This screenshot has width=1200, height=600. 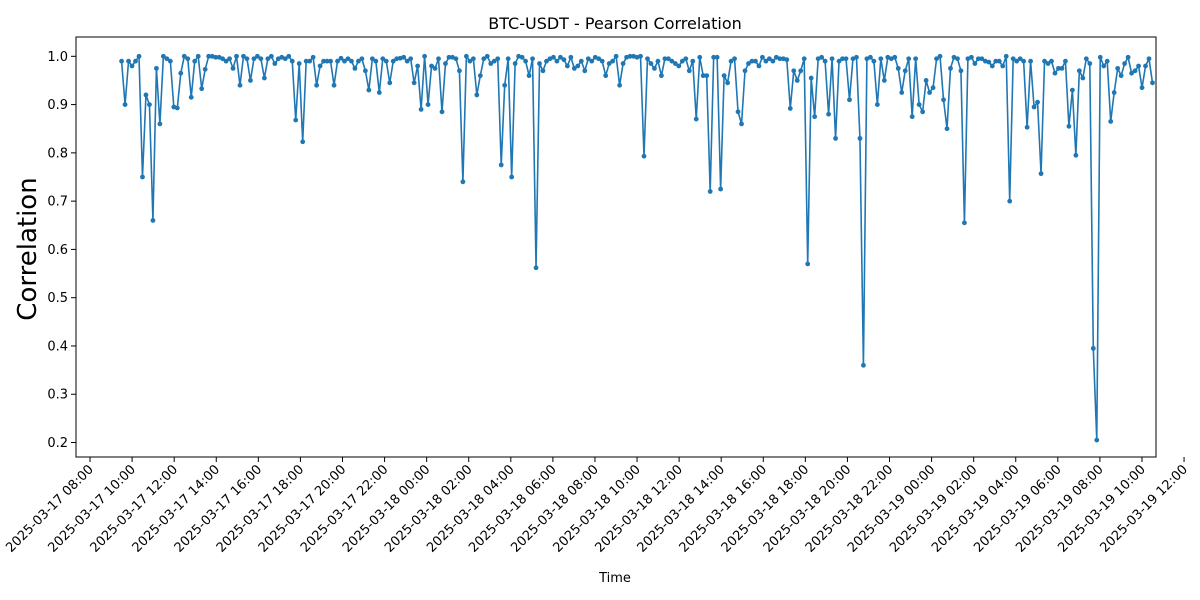 I want to click on y-tick-label: 0.5, so click(x=57, y=298).